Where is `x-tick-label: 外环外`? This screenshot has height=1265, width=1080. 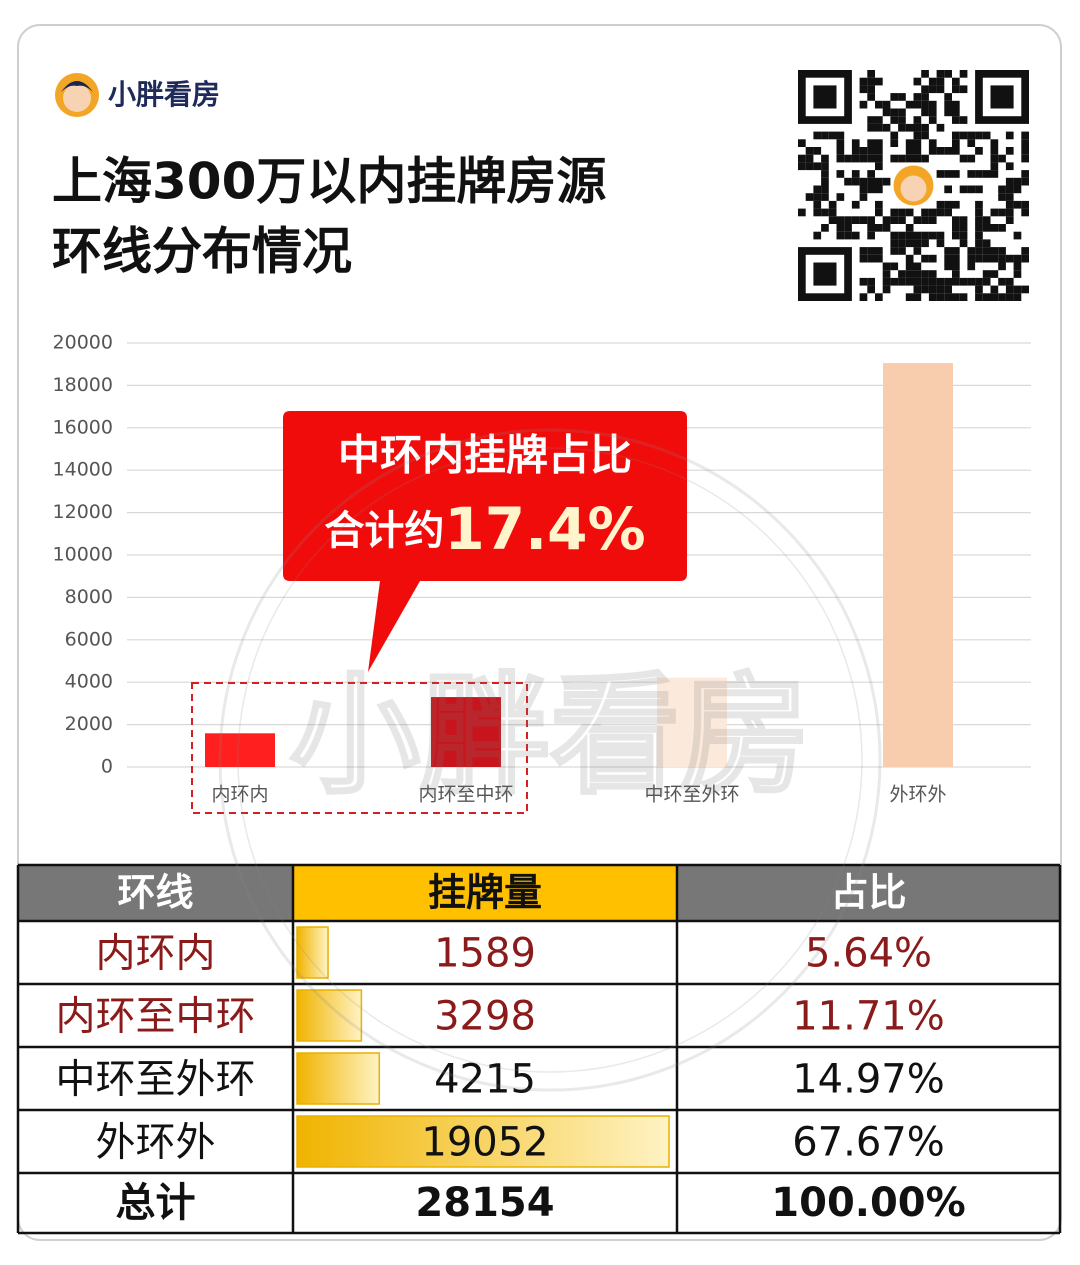 x-tick-label: 外环外 is located at coordinates (917, 795).